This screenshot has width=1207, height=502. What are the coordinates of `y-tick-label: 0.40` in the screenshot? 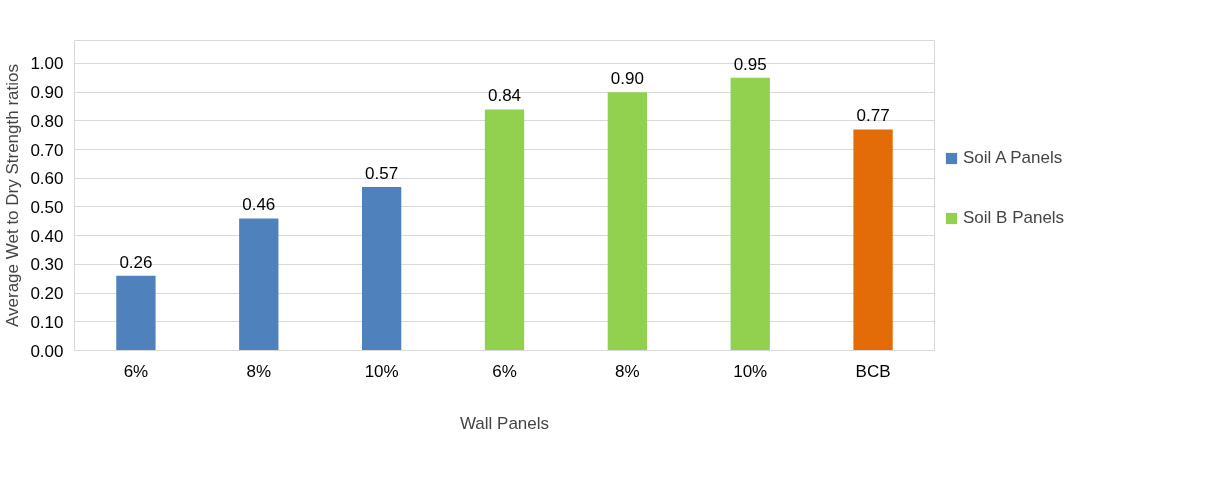 It's located at (47, 236).